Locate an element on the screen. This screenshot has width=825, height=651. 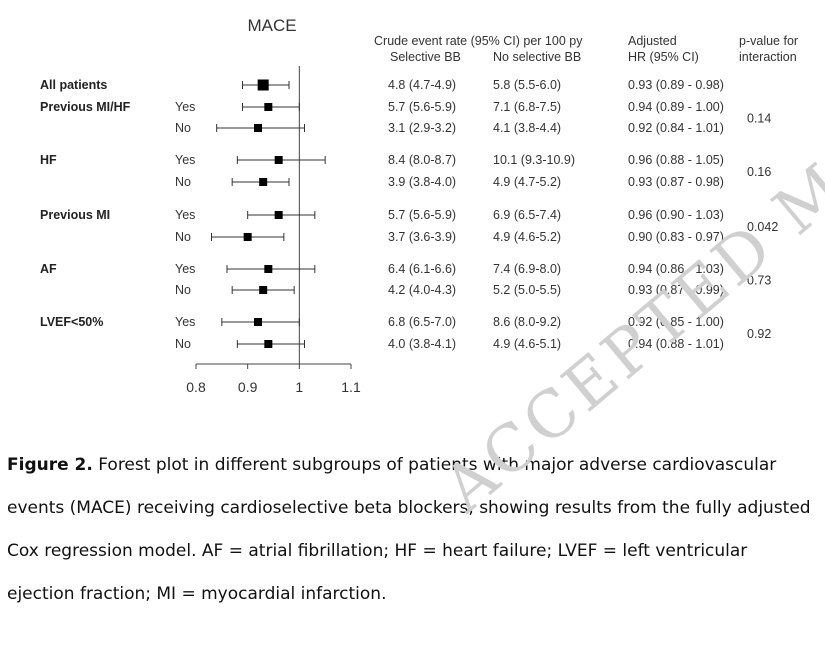
adjusted-hr: 0.93 (0.87 - 0.99) is located at coordinates (676, 290).